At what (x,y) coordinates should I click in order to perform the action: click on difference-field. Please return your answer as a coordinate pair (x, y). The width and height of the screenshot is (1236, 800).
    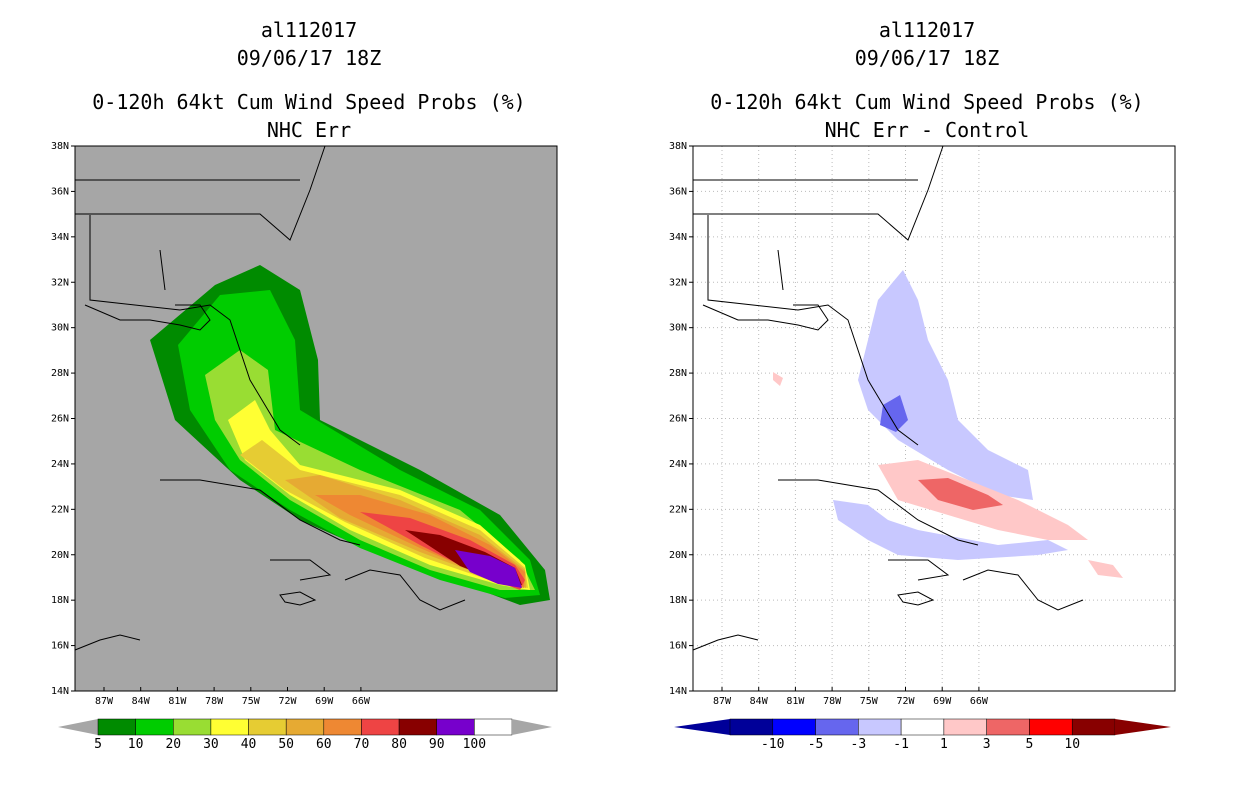
    Looking at the image, I should click on (948, 424).